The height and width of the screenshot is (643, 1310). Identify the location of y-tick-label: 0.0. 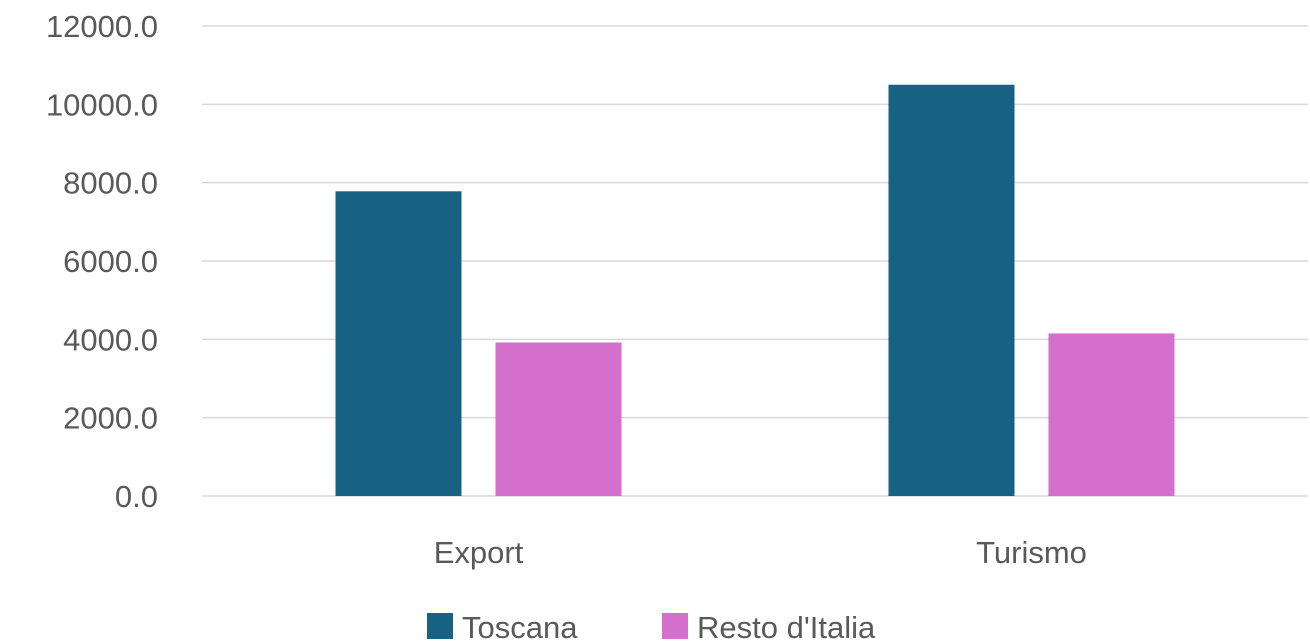
(136, 496).